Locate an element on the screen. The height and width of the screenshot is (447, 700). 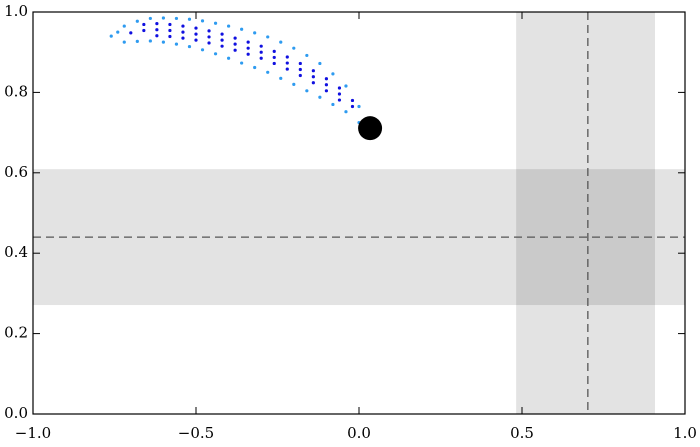
y-tick-label: 1.0 is located at coordinates (16, 11).